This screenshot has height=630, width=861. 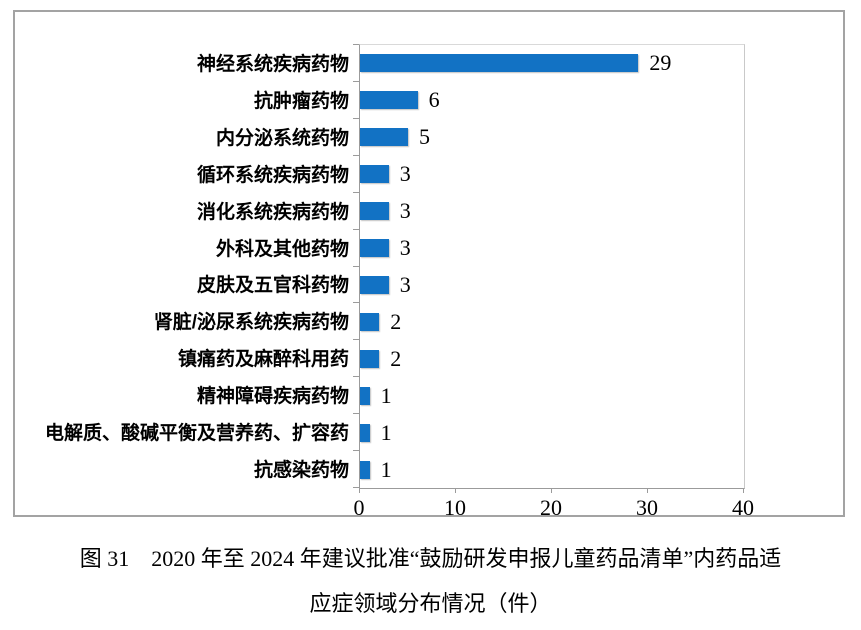 I want to click on category-label: 外科及其他药物, so click(x=282, y=249).